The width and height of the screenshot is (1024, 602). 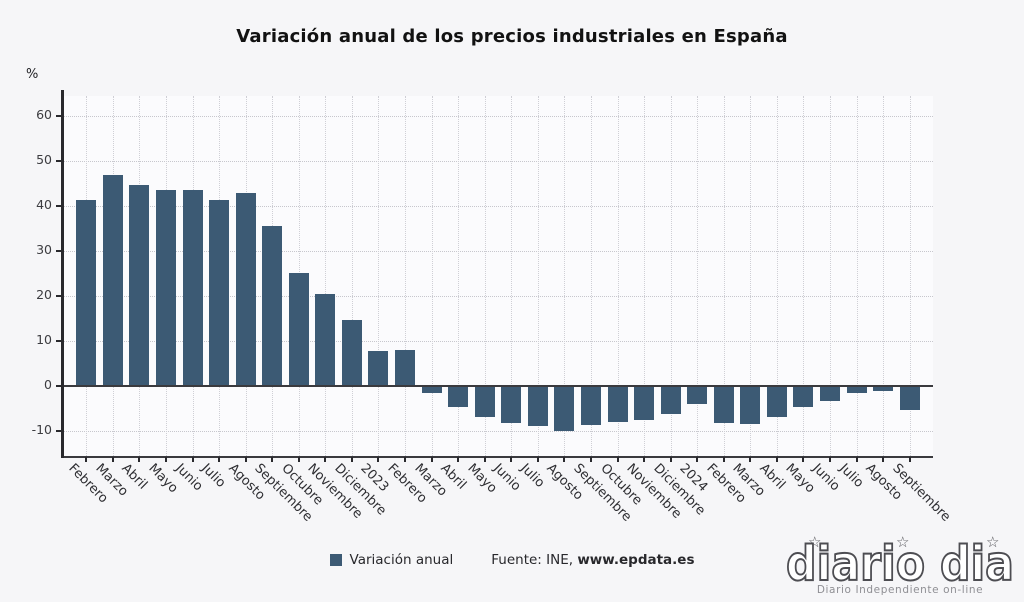 I want to click on legend-swatch-icon, so click(x=335, y=560).